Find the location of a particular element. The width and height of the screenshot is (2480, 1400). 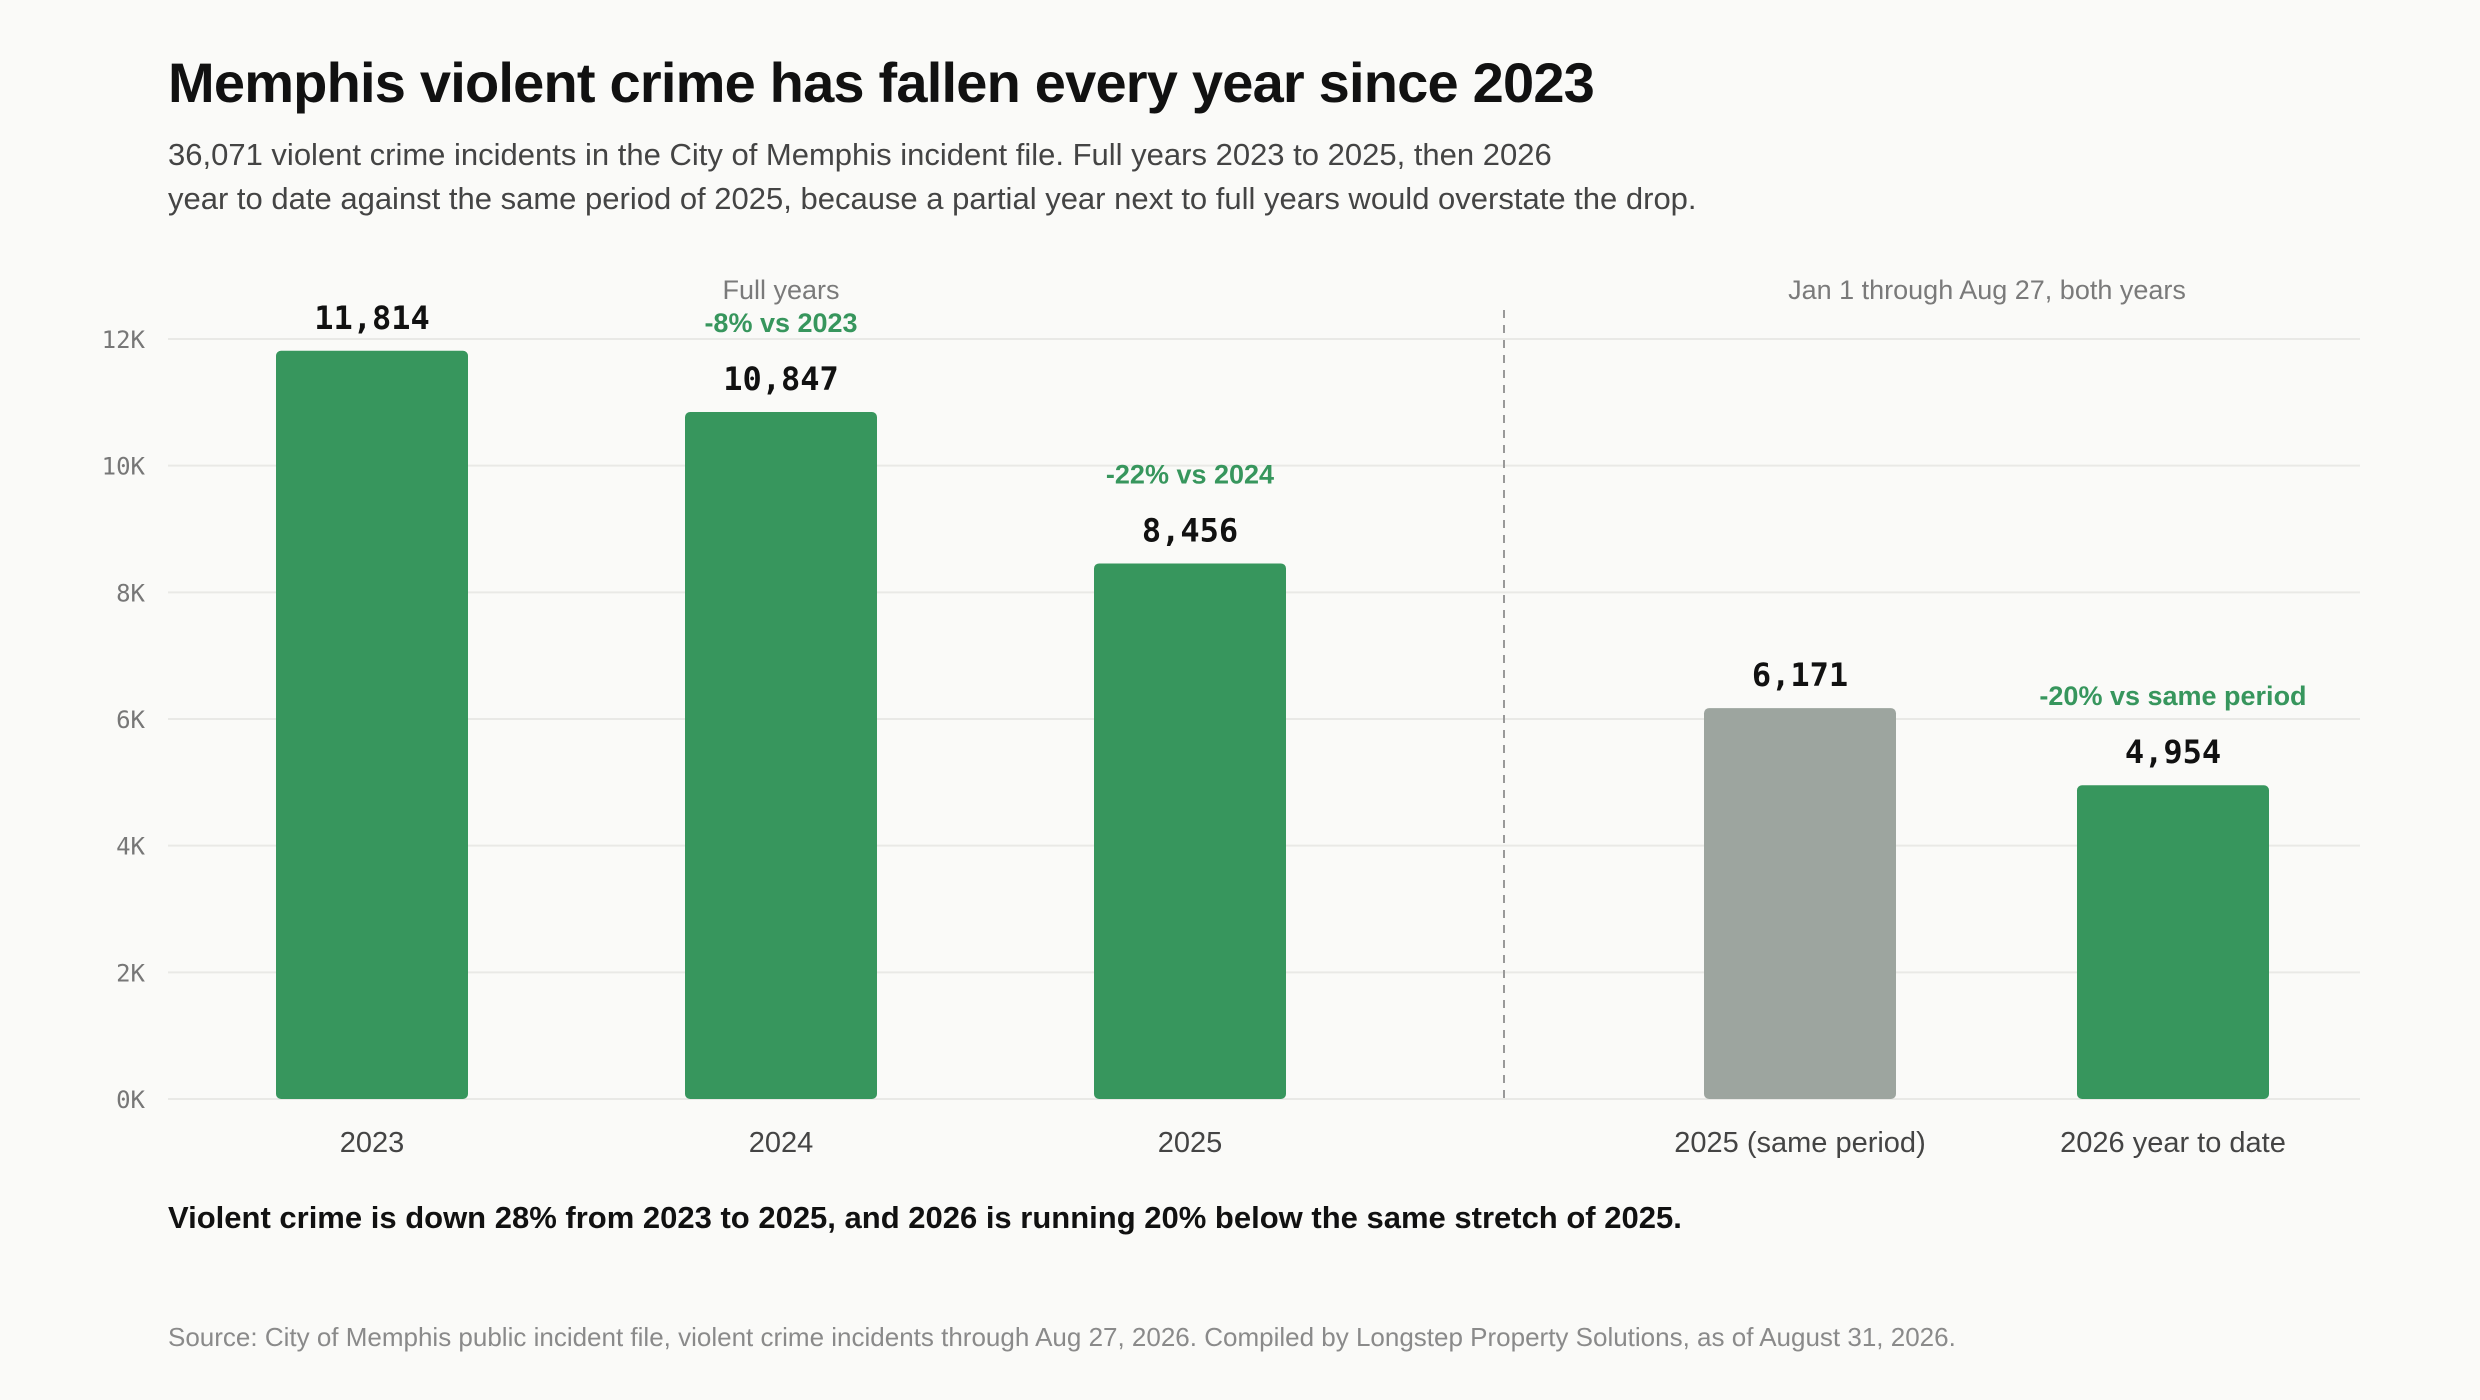

y-tick-label: 12K is located at coordinates (124, 340).